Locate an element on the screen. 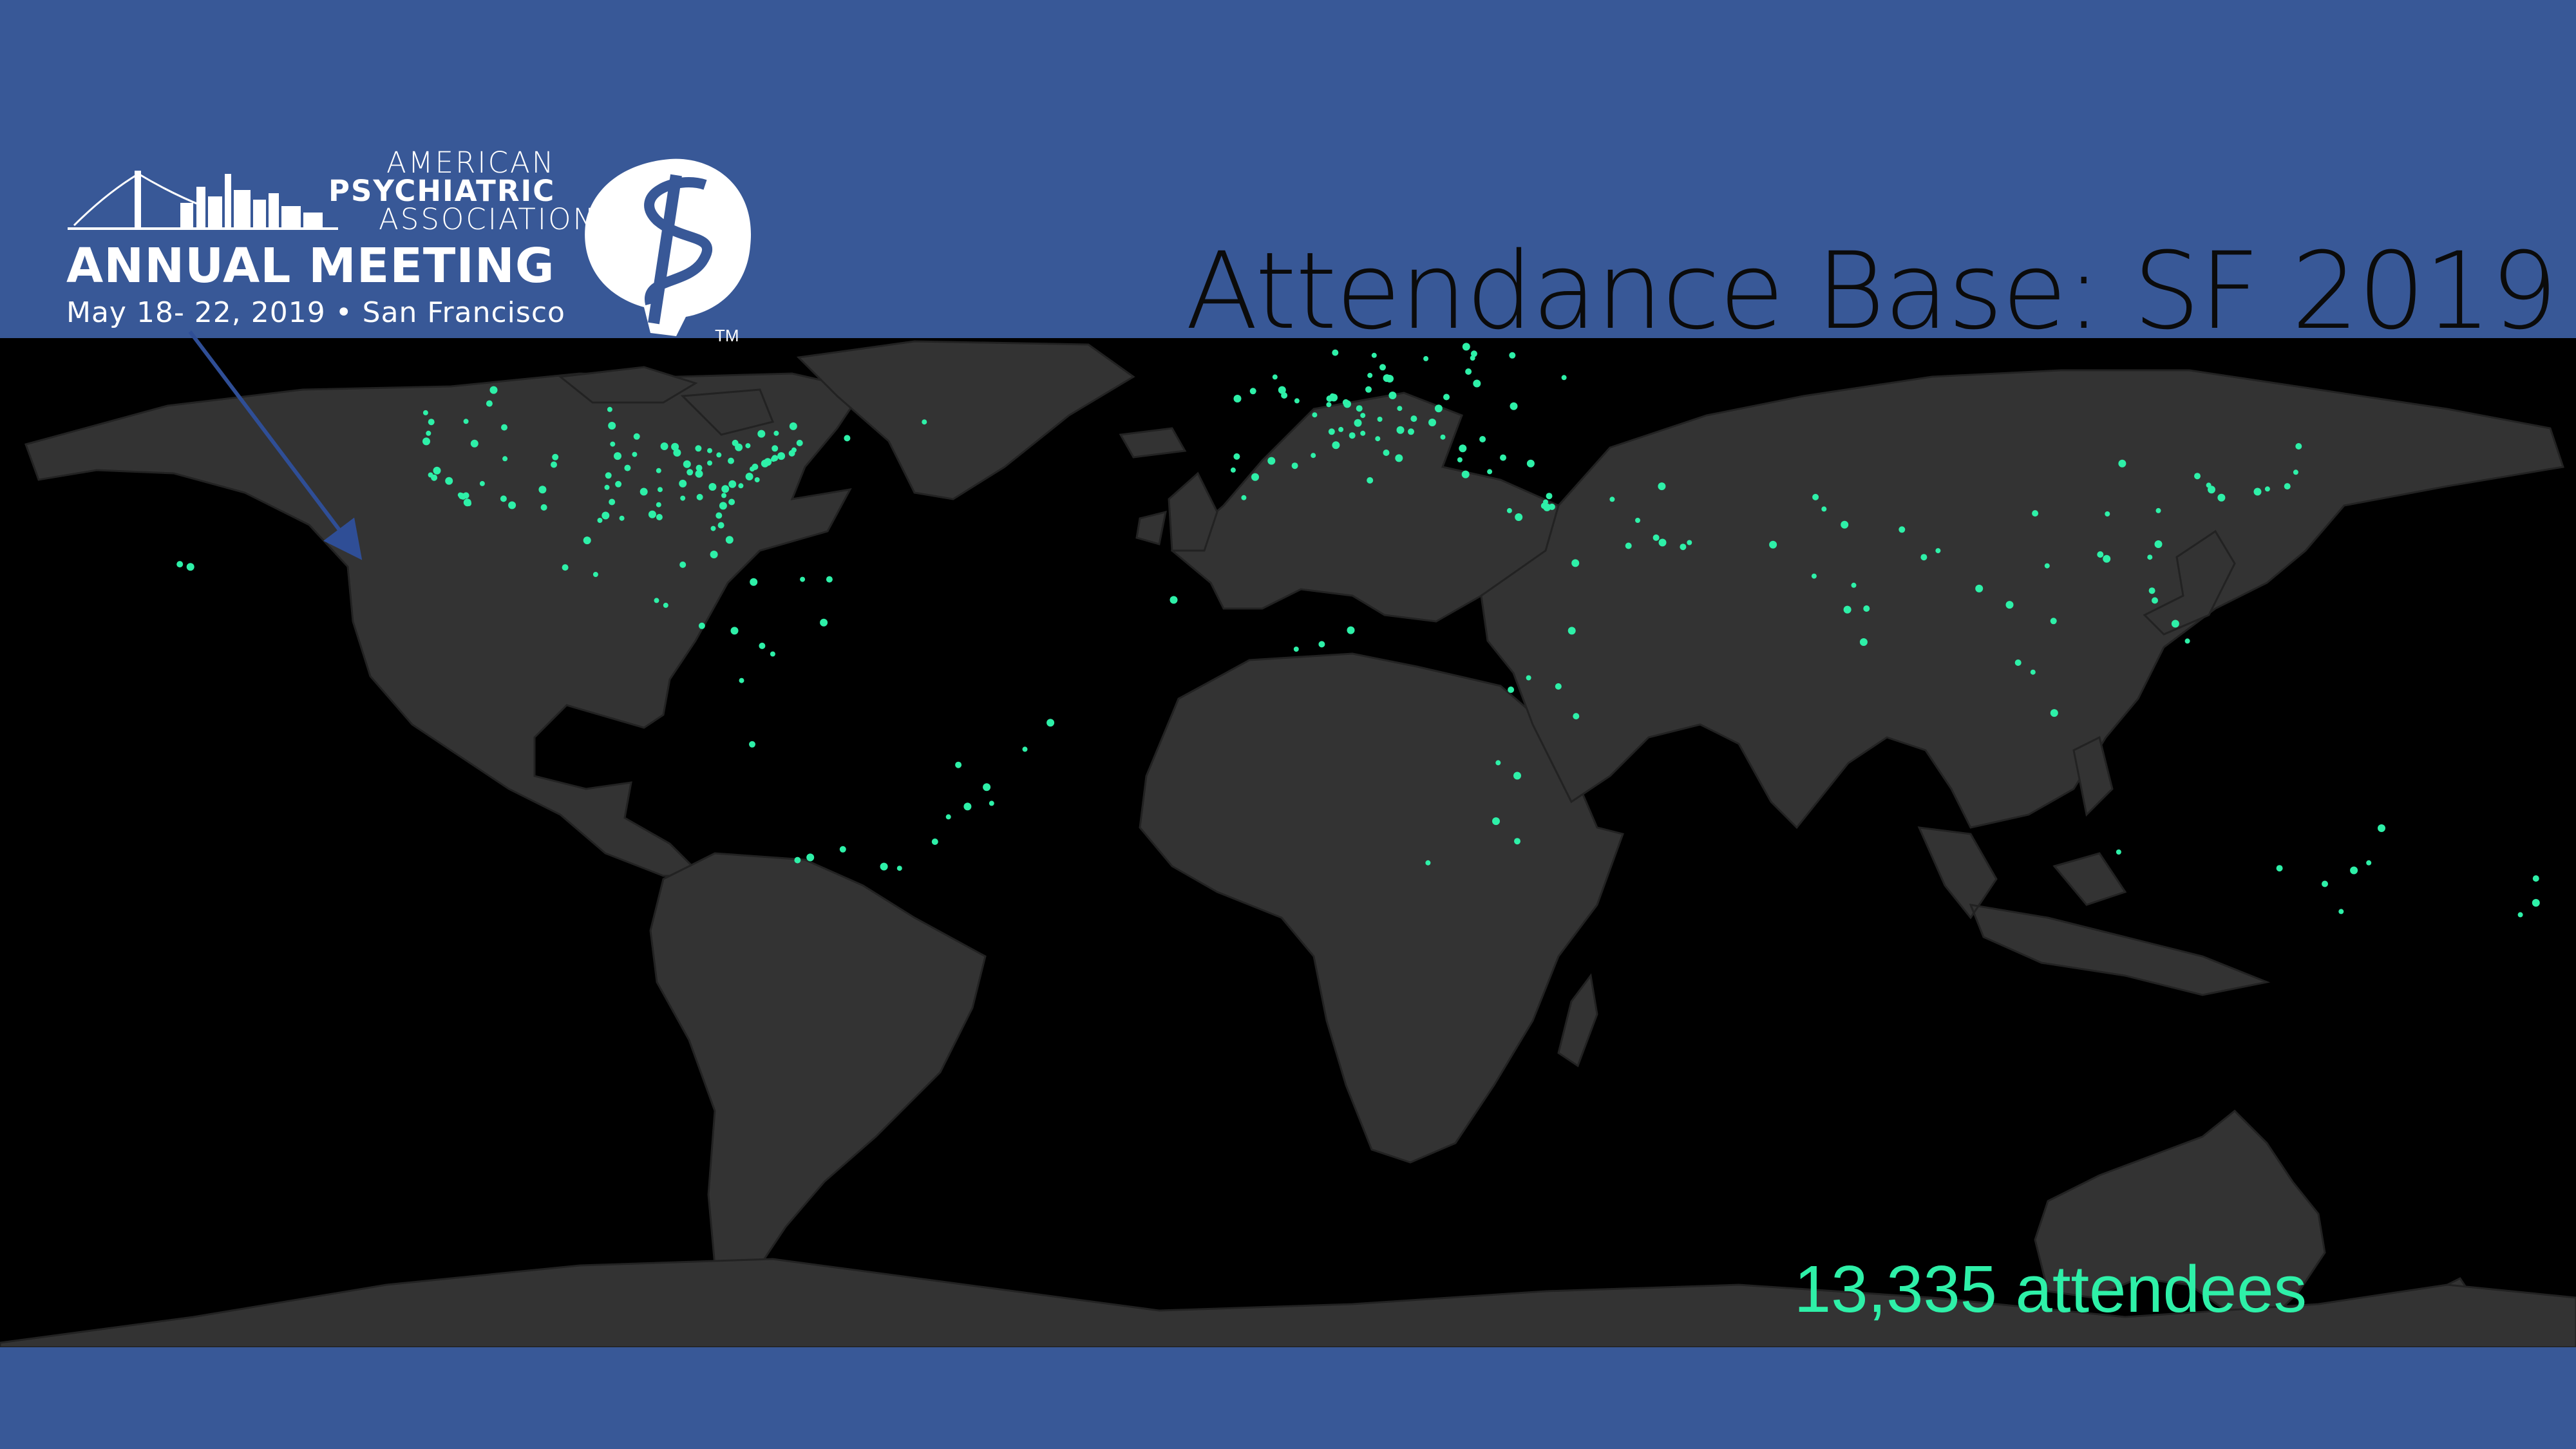 This screenshot has height=1449, width=2576. logo-event-name: ANNUAL MEETING is located at coordinates (310, 266).